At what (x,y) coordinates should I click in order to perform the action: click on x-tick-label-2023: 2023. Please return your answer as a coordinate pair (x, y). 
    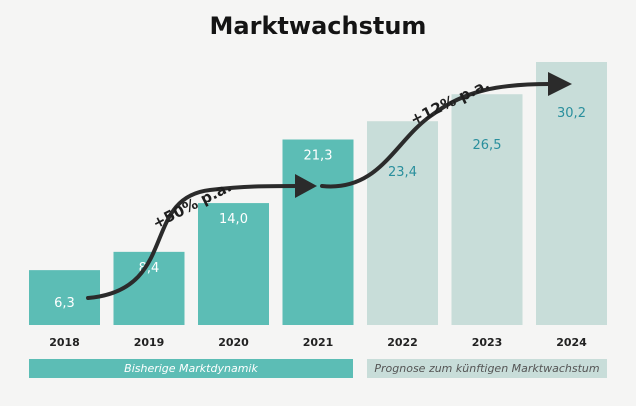
    Looking at the image, I should click on (487, 342).